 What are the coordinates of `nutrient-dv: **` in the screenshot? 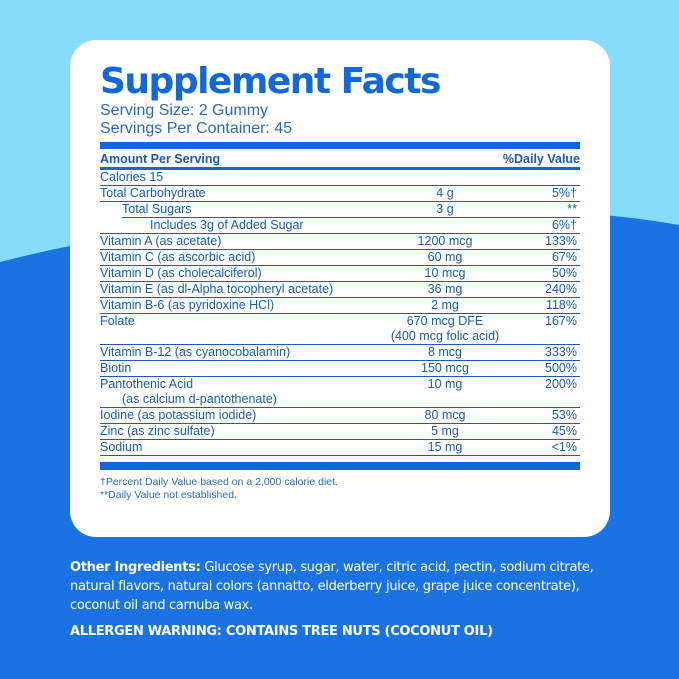 It's located at (572, 209).